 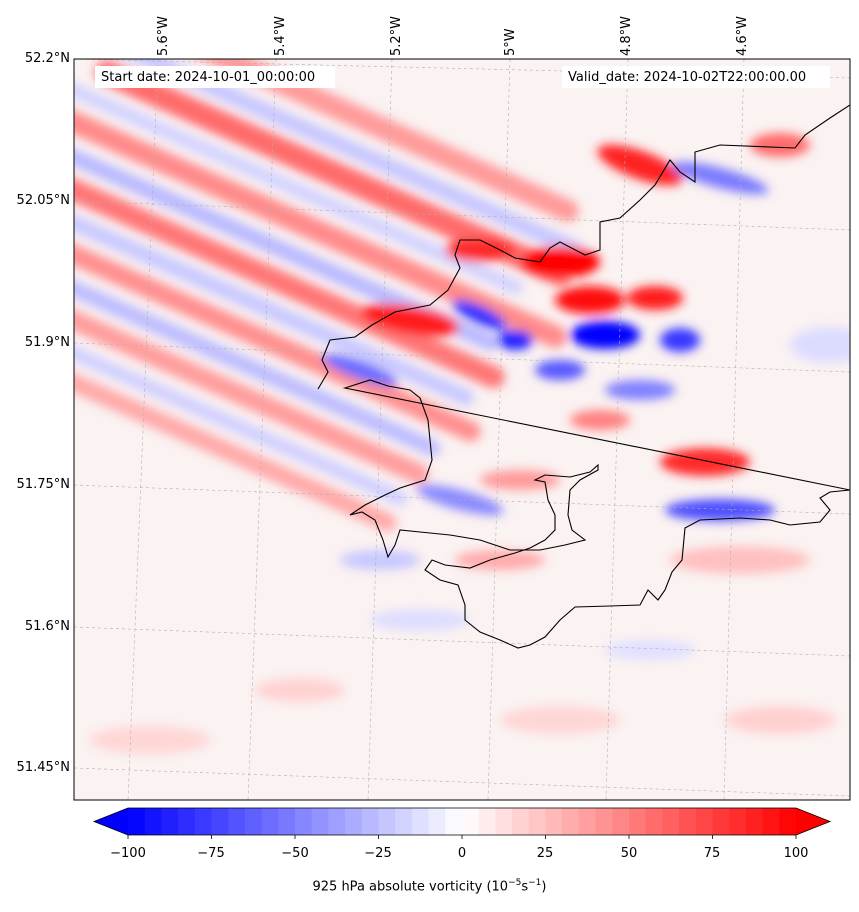 I want to click on colorbar, so click(x=462, y=823).